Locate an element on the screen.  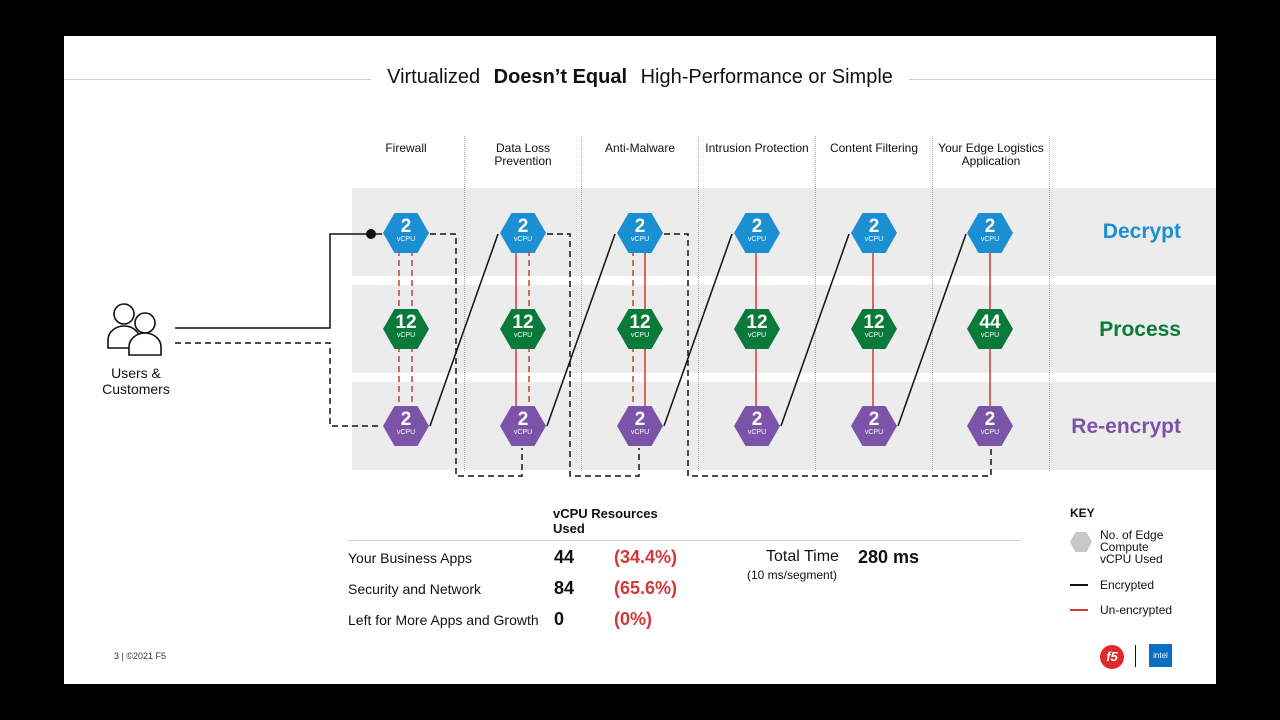
key-encrypted-label: Encrypted is located at coordinates (1127, 585).